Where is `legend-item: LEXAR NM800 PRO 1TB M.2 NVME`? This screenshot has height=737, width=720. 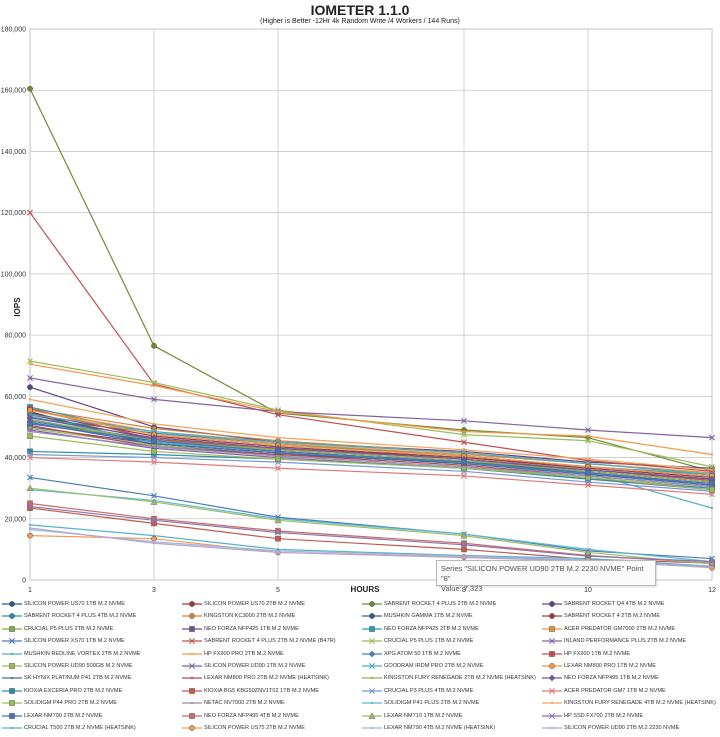 legend-item: LEXAR NM800 PRO 1TB M.2 NVME is located at coordinates (599, 666).